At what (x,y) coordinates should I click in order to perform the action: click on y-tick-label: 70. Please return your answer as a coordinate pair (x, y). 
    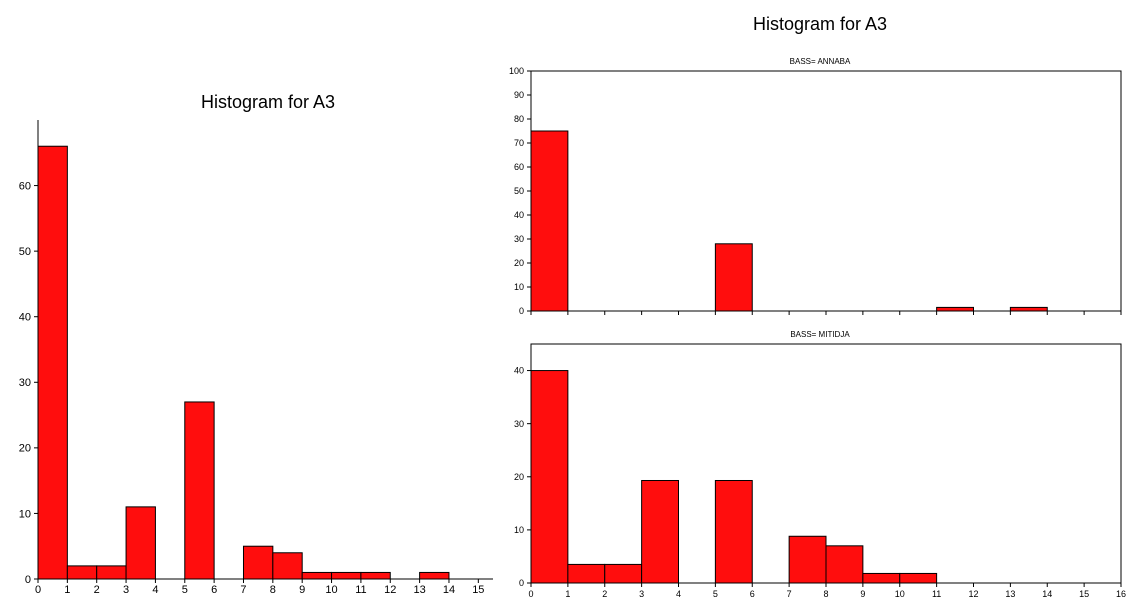
    Looking at the image, I should click on (519, 143).